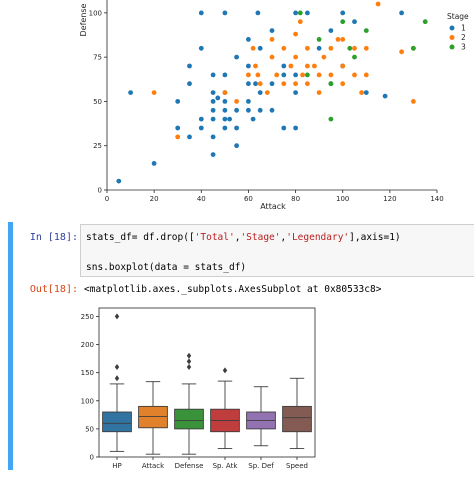 This screenshot has width=474, height=484. I want to click on x-tick-label: 100, so click(342, 199).